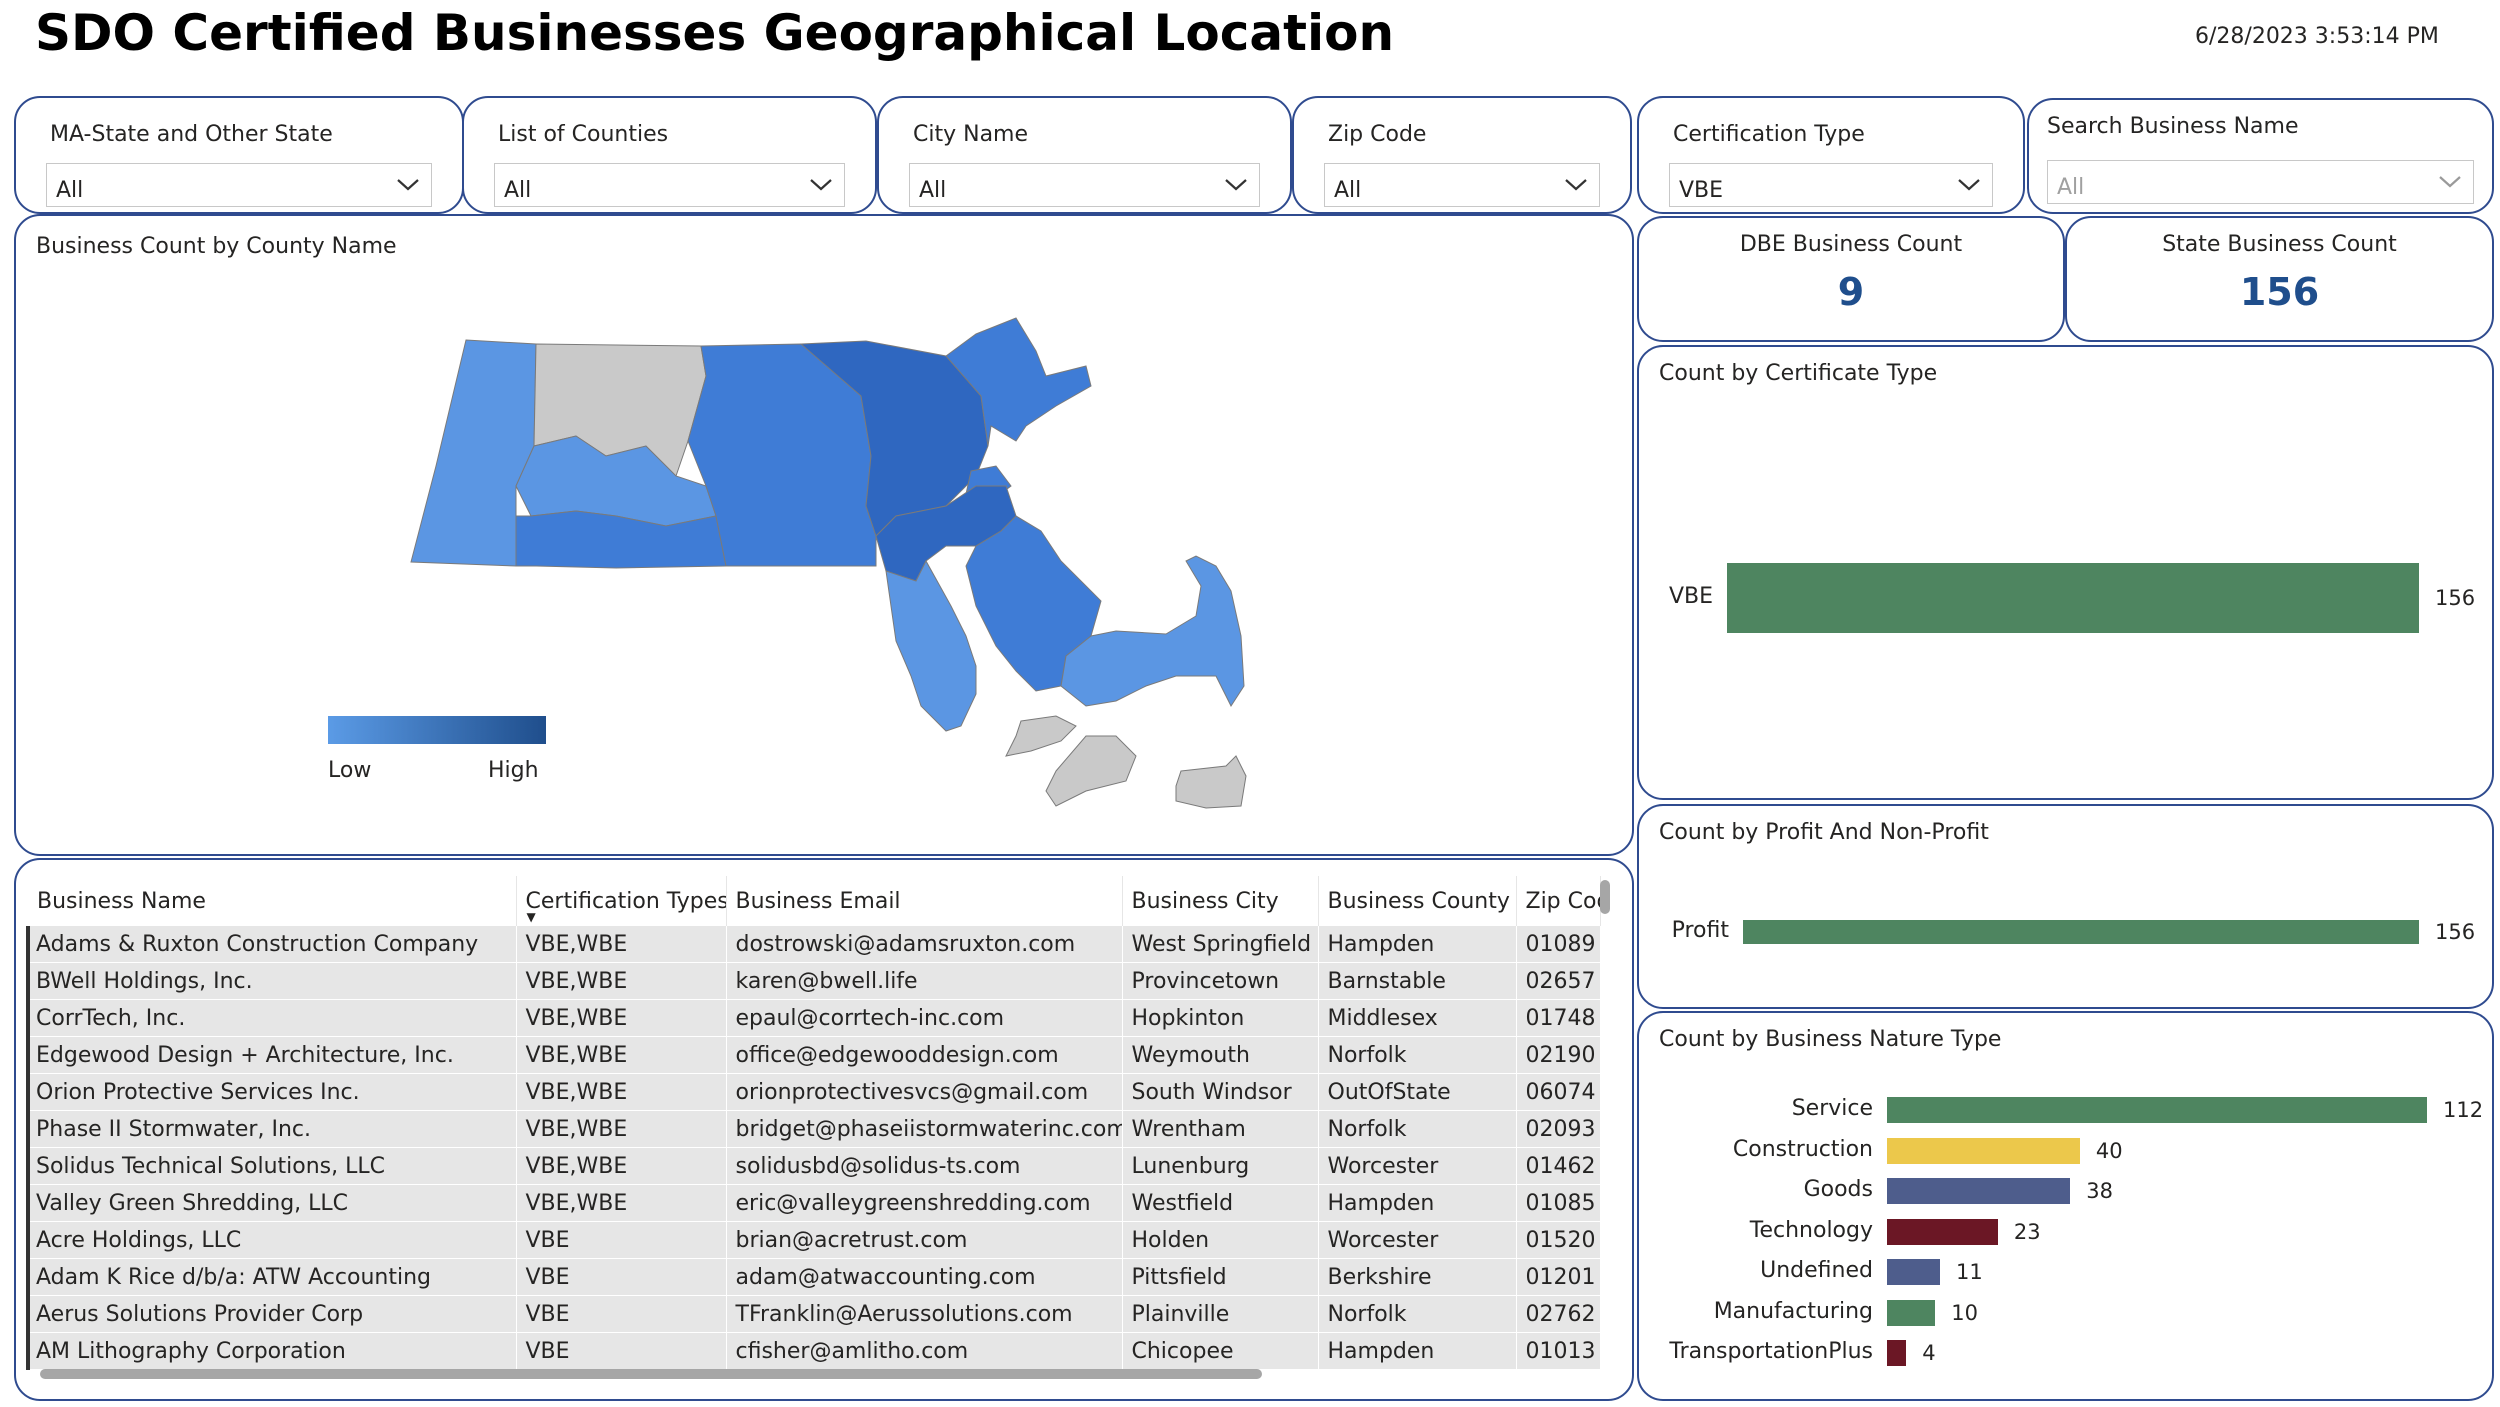  I want to click on bar-category-label: TransportationPlus, so click(1771, 1351).